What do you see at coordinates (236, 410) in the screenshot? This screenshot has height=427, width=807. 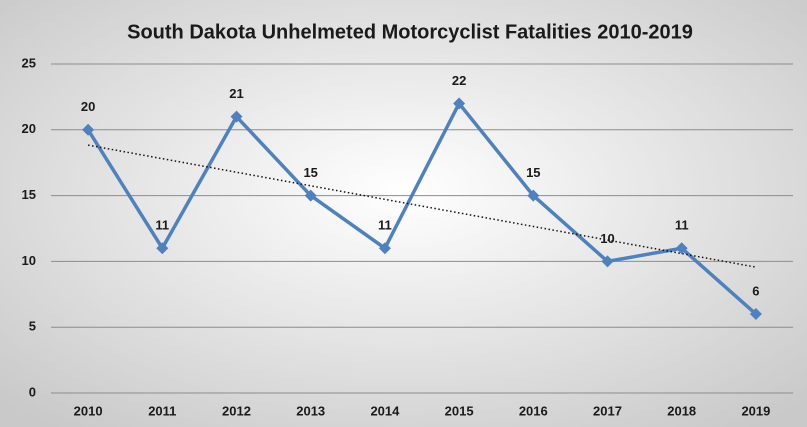 I see `x-tick-label: 2012` at bounding box center [236, 410].